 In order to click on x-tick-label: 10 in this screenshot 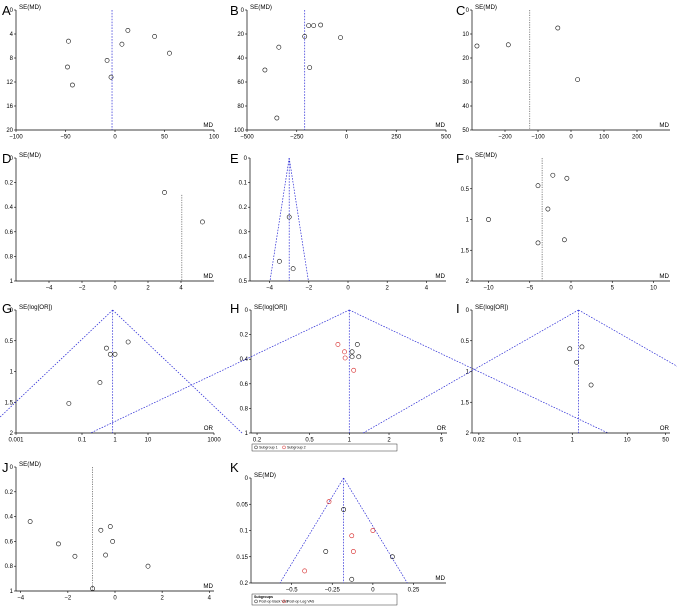, I will do `click(627, 441)`.